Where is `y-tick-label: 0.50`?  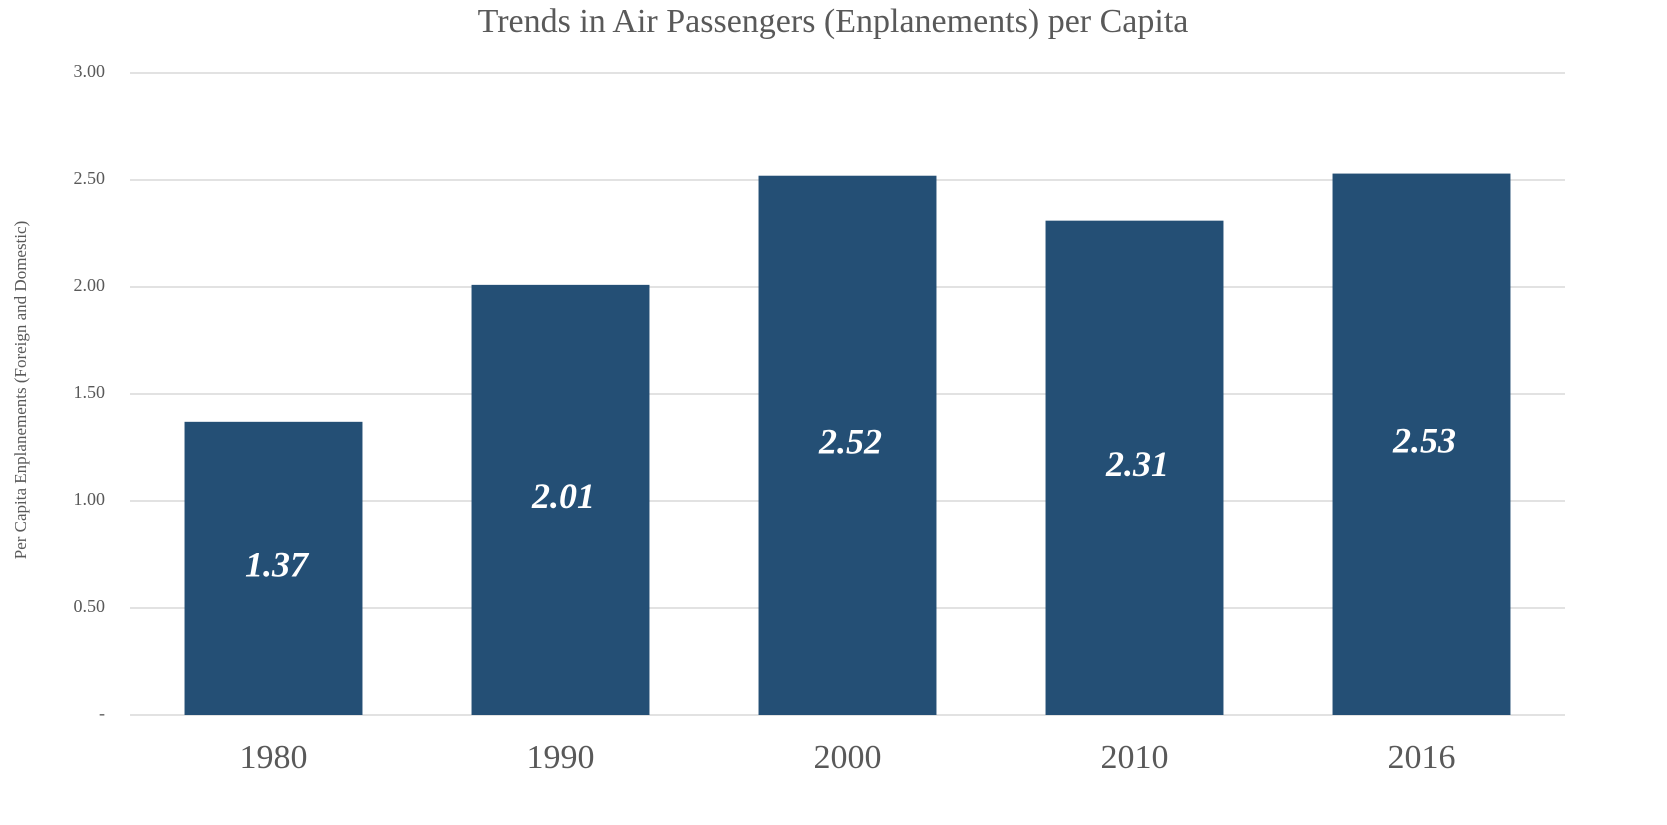
y-tick-label: 0.50 is located at coordinates (90, 606).